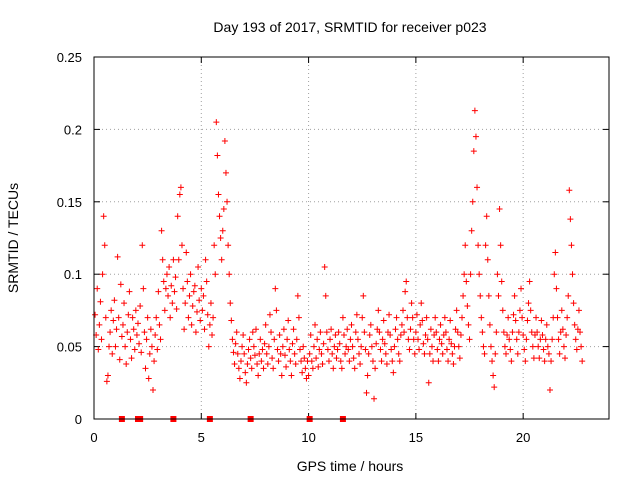 Image resolution: width=640 pixels, height=480 pixels. I want to click on x-tick-label: 5, so click(201, 437).